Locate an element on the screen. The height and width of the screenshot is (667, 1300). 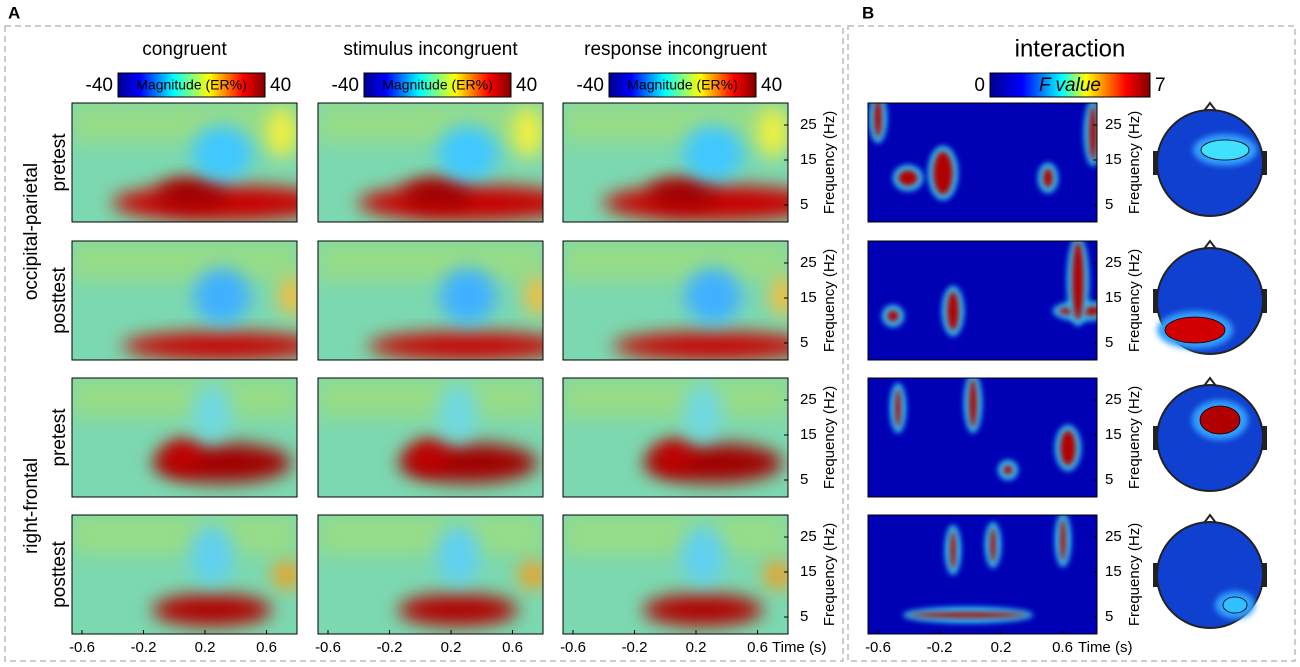
row-label: posttest is located at coordinates (59, 574).